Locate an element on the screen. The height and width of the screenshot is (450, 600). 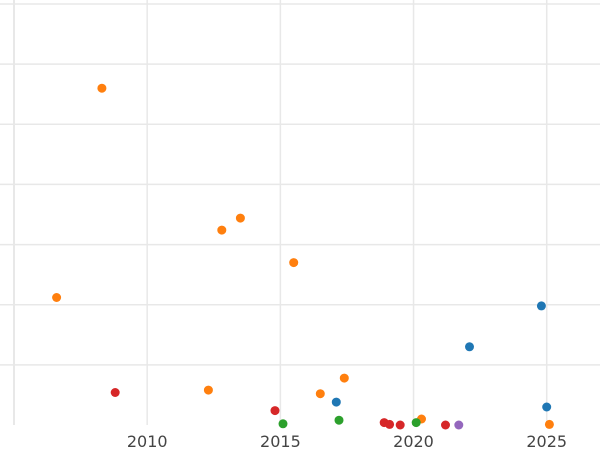
x-tick-label: 2025 is located at coordinates (546, 441).